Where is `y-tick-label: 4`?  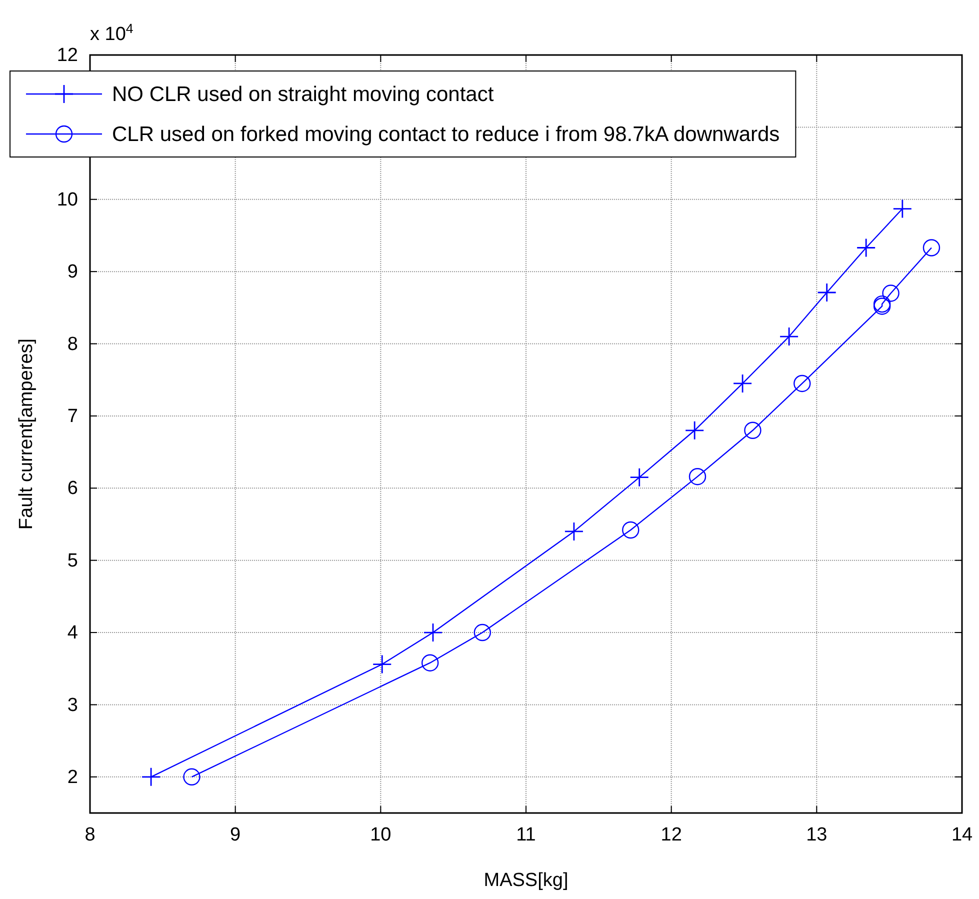 y-tick-label: 4 is located at coordinates (72, 633).